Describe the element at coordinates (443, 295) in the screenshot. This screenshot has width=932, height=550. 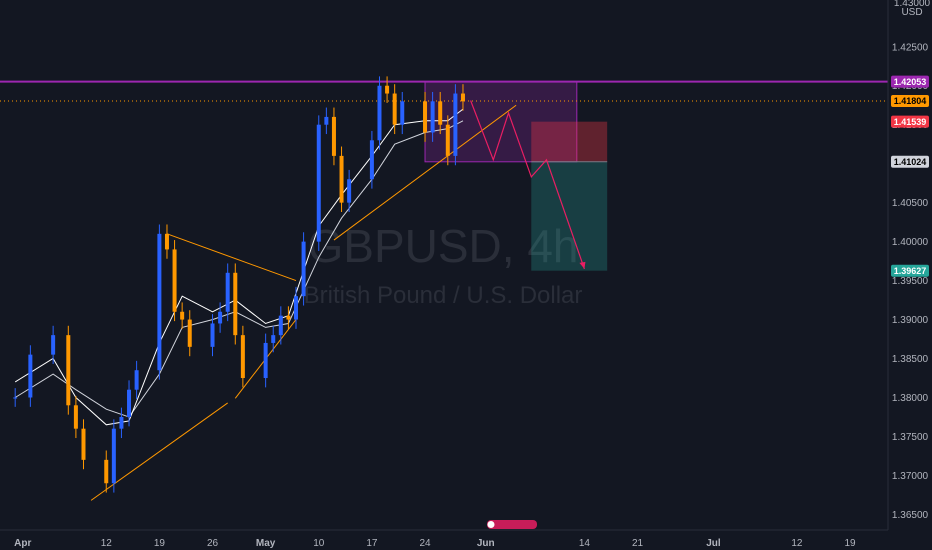
I see `watermark-subtitle: British Pound / U.S. Dollar` at that location.